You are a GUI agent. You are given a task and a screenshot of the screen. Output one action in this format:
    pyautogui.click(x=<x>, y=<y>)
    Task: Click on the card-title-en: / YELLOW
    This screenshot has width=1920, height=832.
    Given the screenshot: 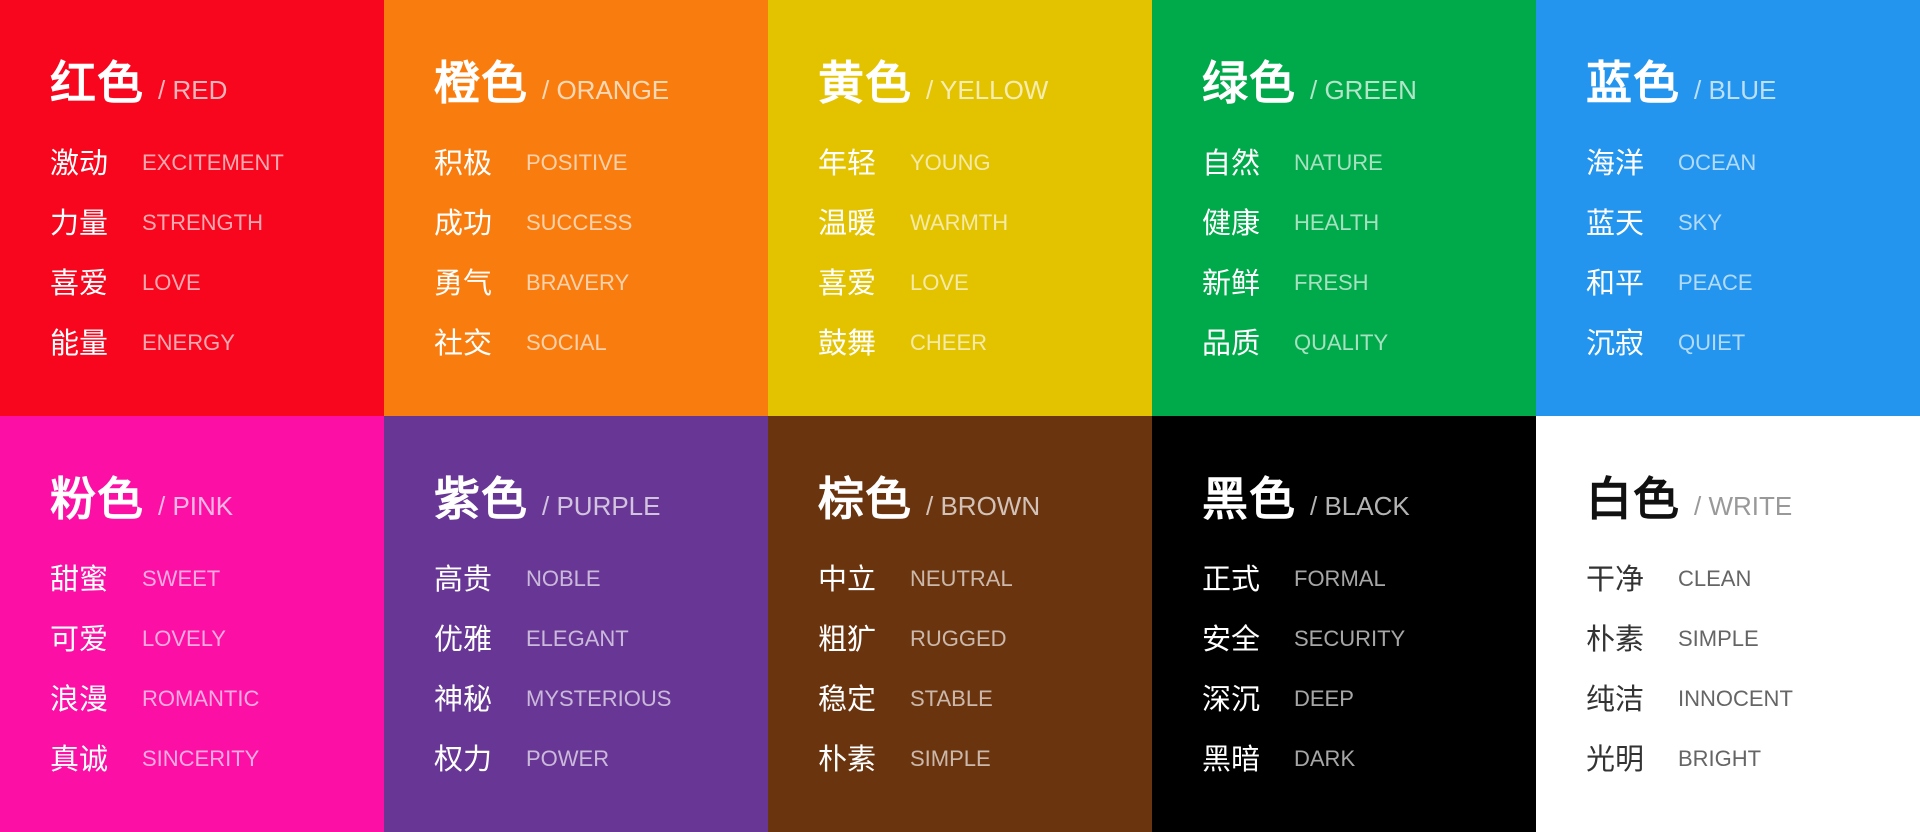 What is the action you would take?
    pyautogui.click(x=987, y=90)
    